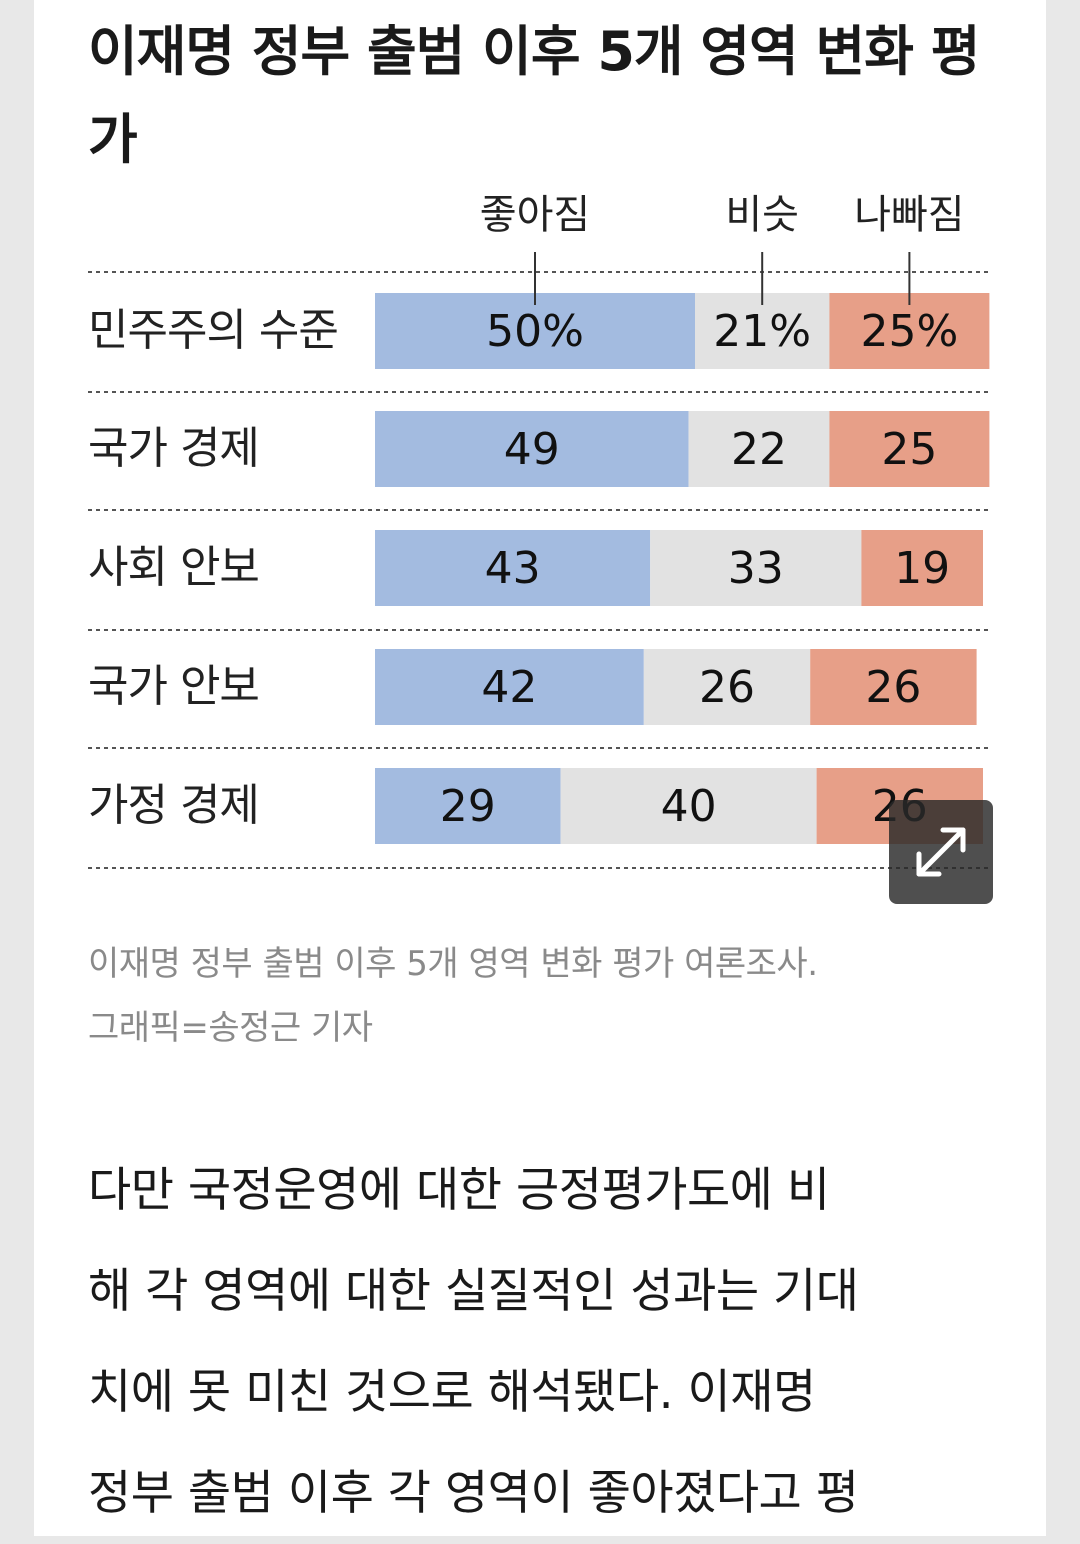 The height and width of the screenshot is (1544, 1080). What do you see at coordinates (452, 1392) in the screenshot?
I see `body-line-3: 치에 못 미친 것으로 해석됐다. 이재명` at bounding box center [452, 1392].